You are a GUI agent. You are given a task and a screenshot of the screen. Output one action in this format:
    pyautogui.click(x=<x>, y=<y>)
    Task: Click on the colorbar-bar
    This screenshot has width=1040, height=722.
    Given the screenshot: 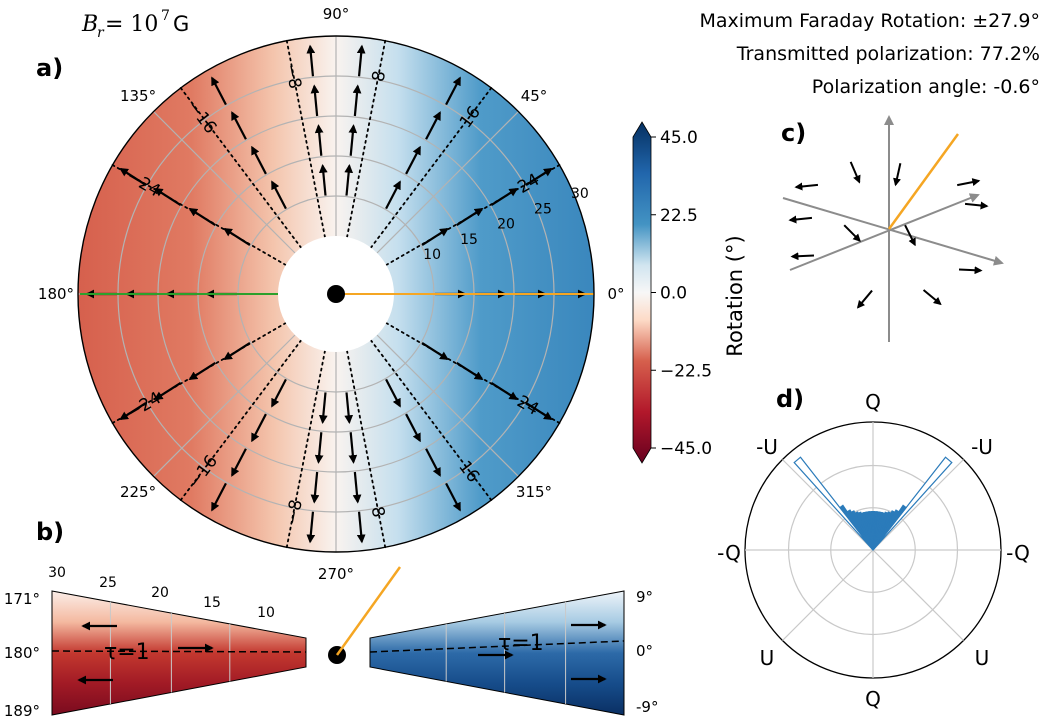 What is the action you would take?
    pyautogui.click(x=642, y=292)
    